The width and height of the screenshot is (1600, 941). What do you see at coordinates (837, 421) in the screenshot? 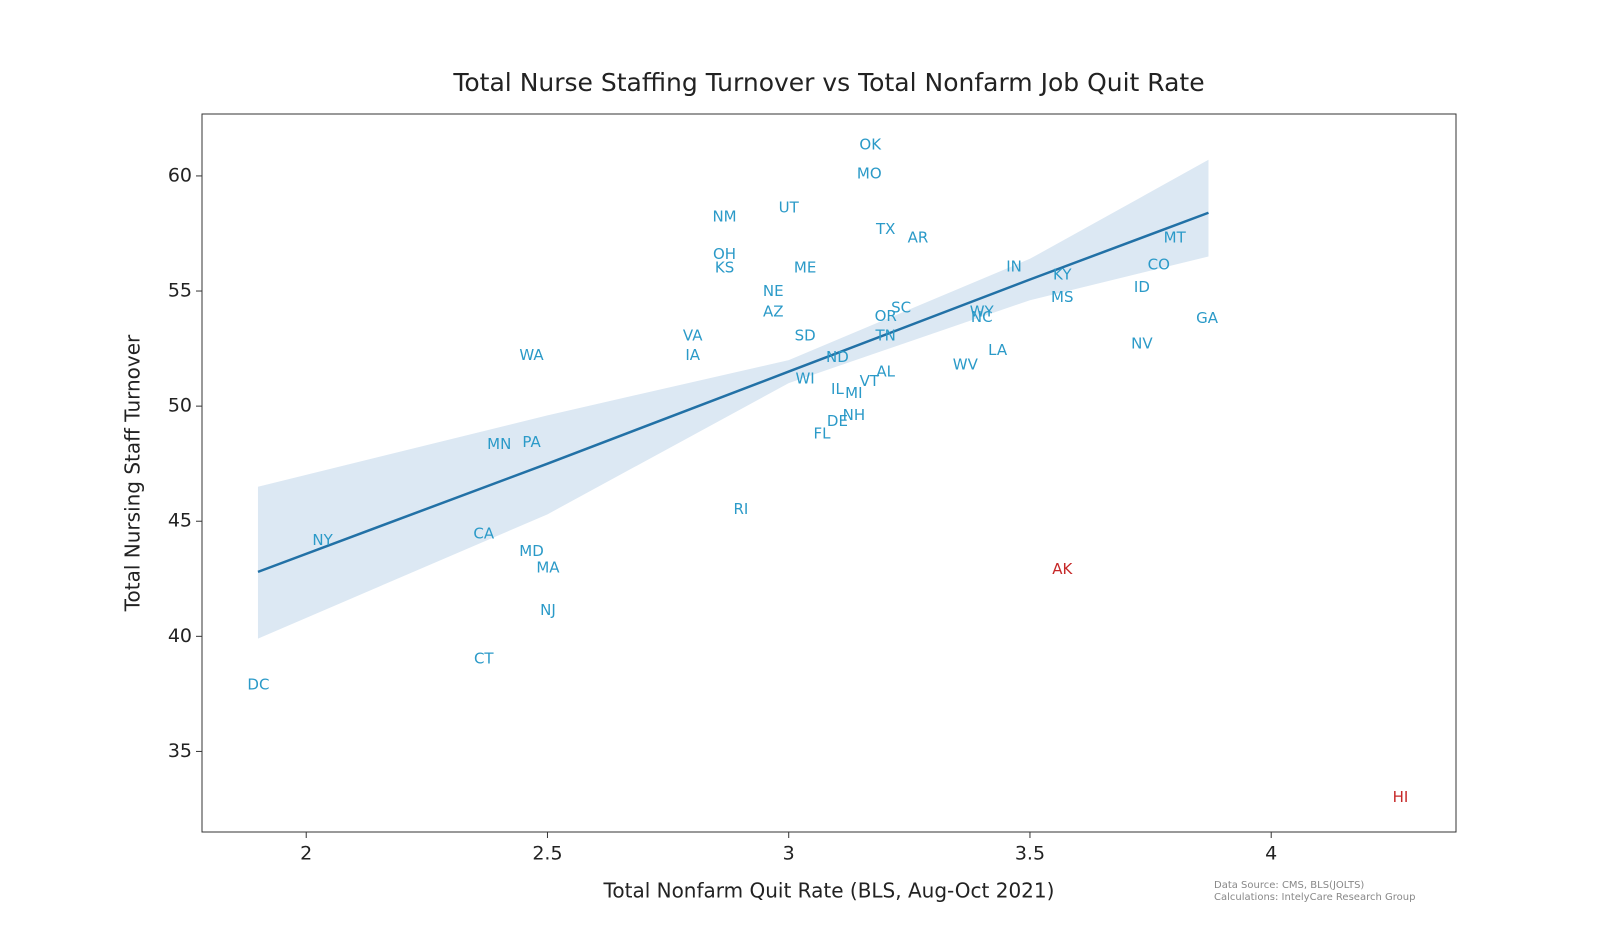
I see `point-label: DE` at bounding box center [837, 421].